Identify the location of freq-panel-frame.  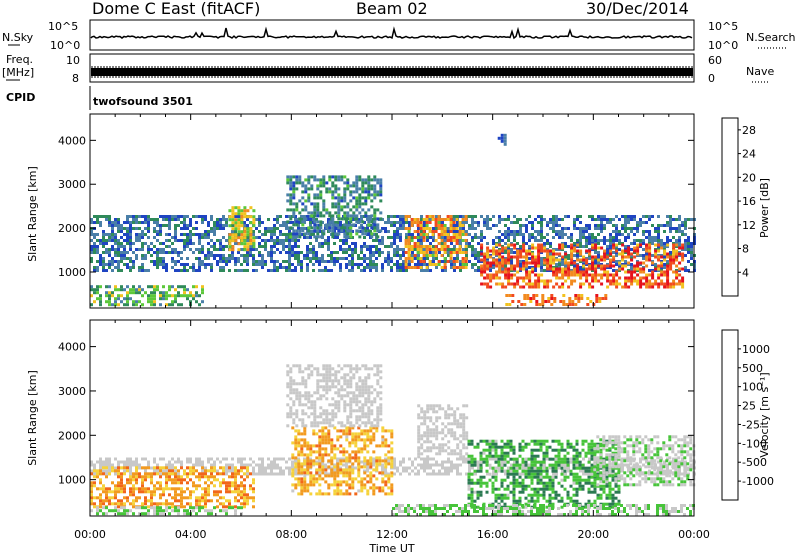
(392, 68).